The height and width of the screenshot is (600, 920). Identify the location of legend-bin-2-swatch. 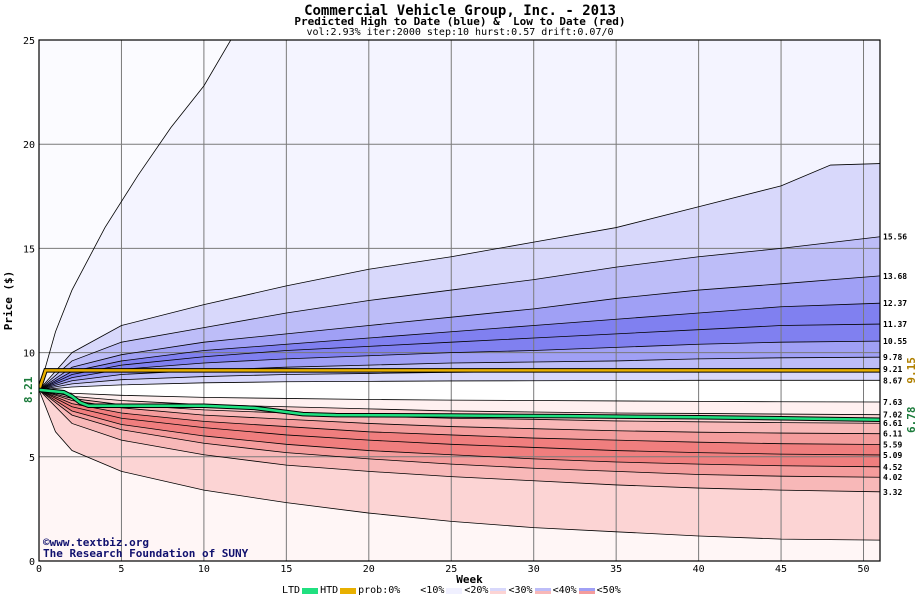
(542, 590).